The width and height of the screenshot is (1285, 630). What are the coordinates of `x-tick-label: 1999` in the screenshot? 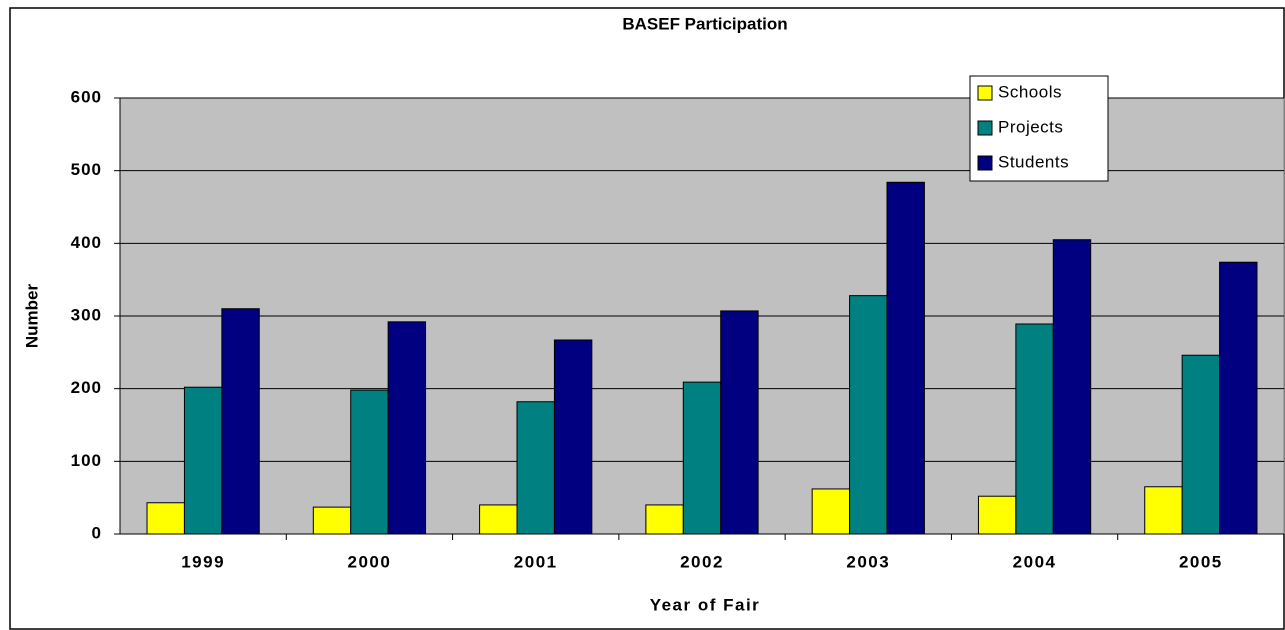 It's located at (203, 561).